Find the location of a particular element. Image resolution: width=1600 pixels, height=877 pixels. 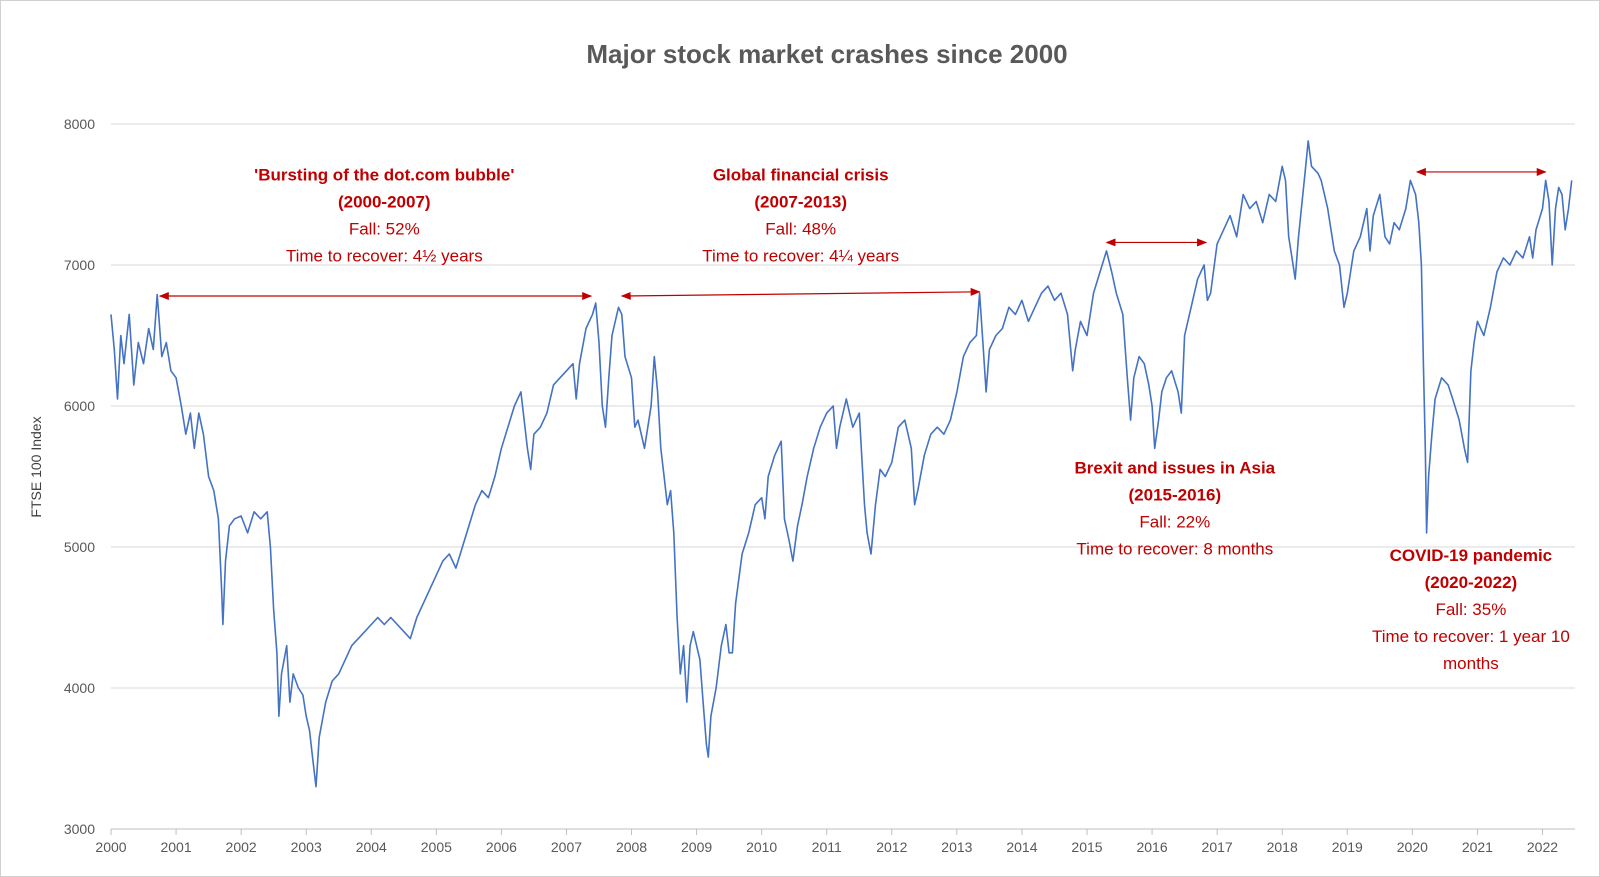

x-tick-label: 2006 is located at coordinates (501, 847).